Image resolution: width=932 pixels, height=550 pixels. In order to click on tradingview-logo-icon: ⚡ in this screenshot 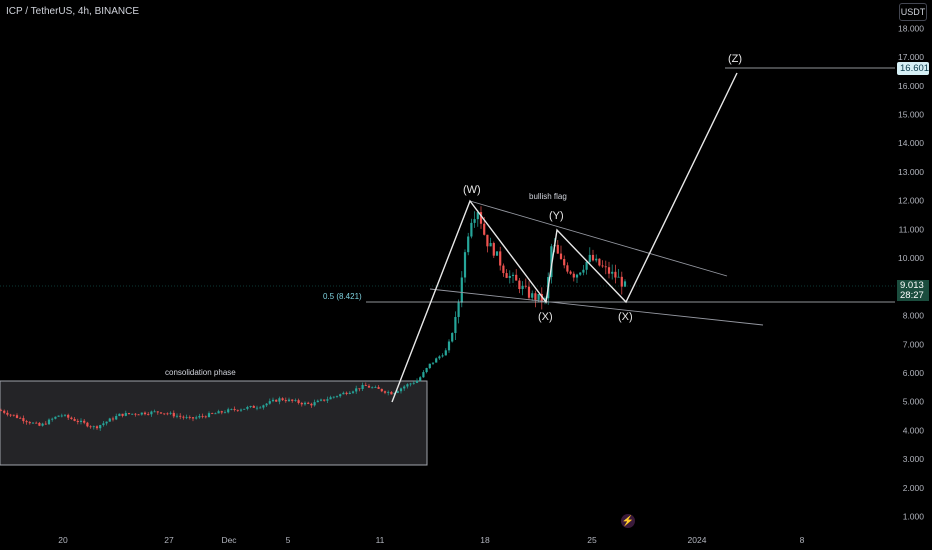, I will do `click(628, 521)`.